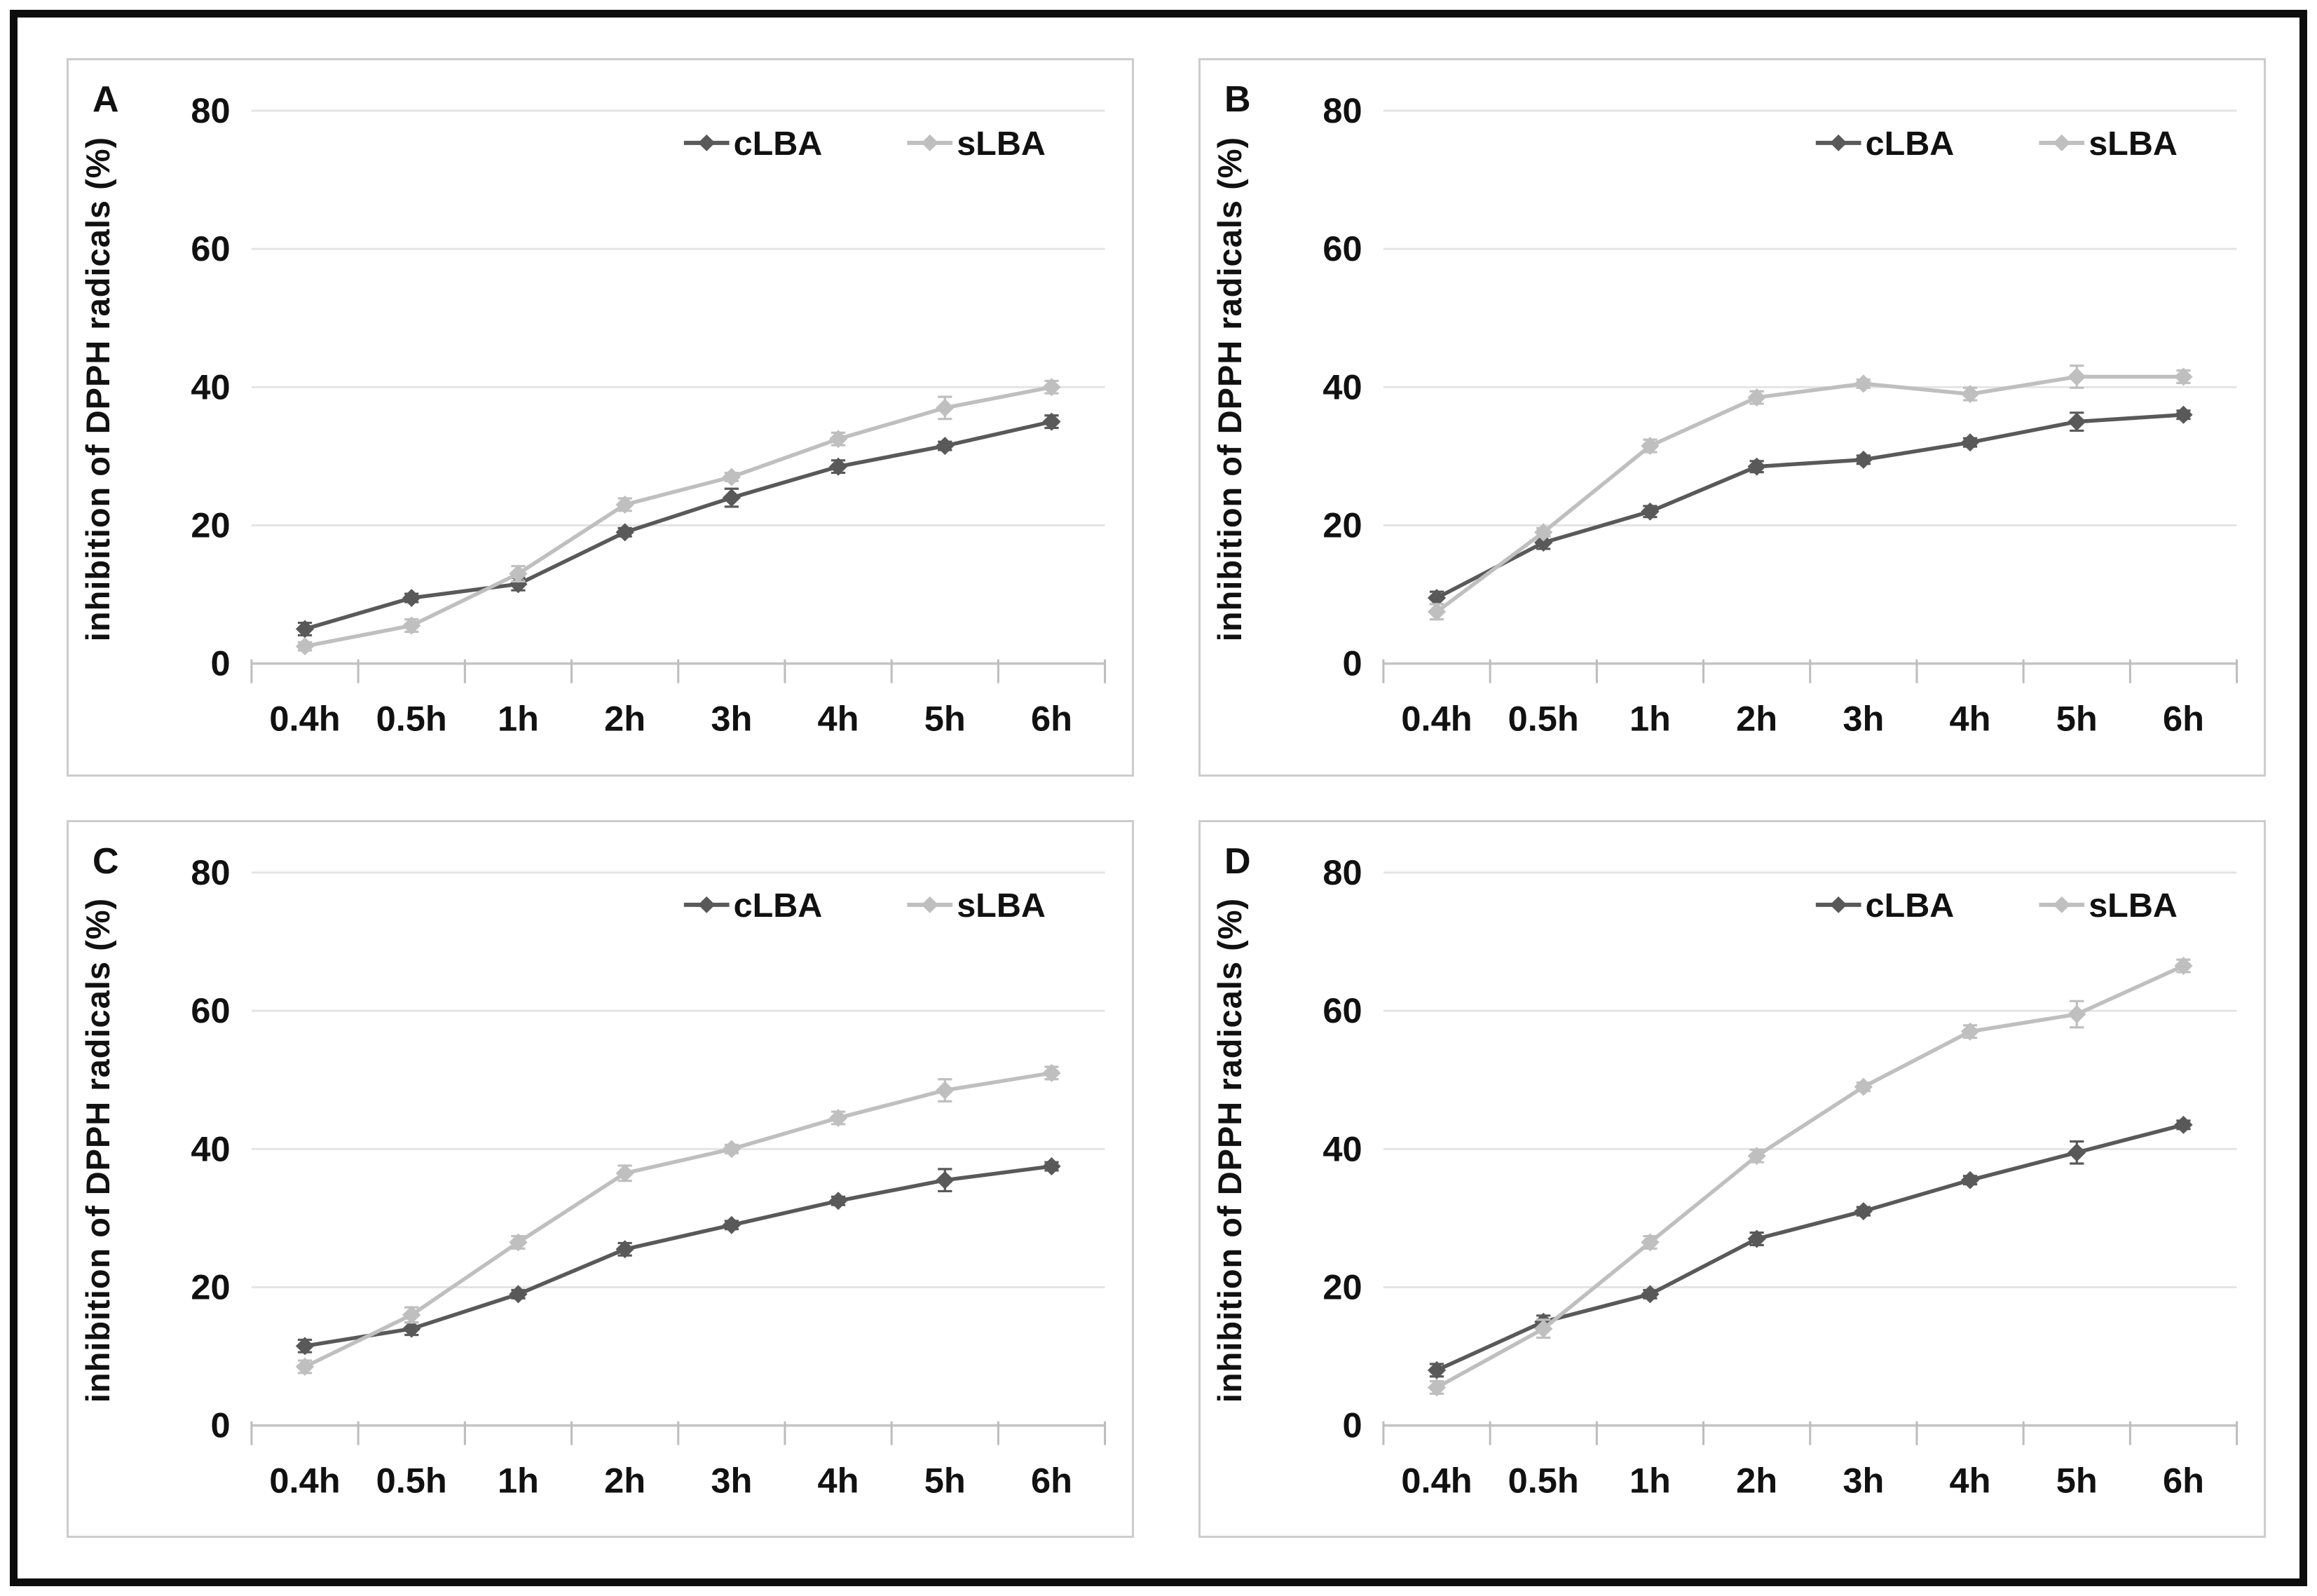 The width and height of the screenshot is (2317, 1596). Describe the element at coordinates (1229, 1150) in the screenshot. I see `panel-d-y-axis-title: inhibition of DPPH radicals (%)` at that location.